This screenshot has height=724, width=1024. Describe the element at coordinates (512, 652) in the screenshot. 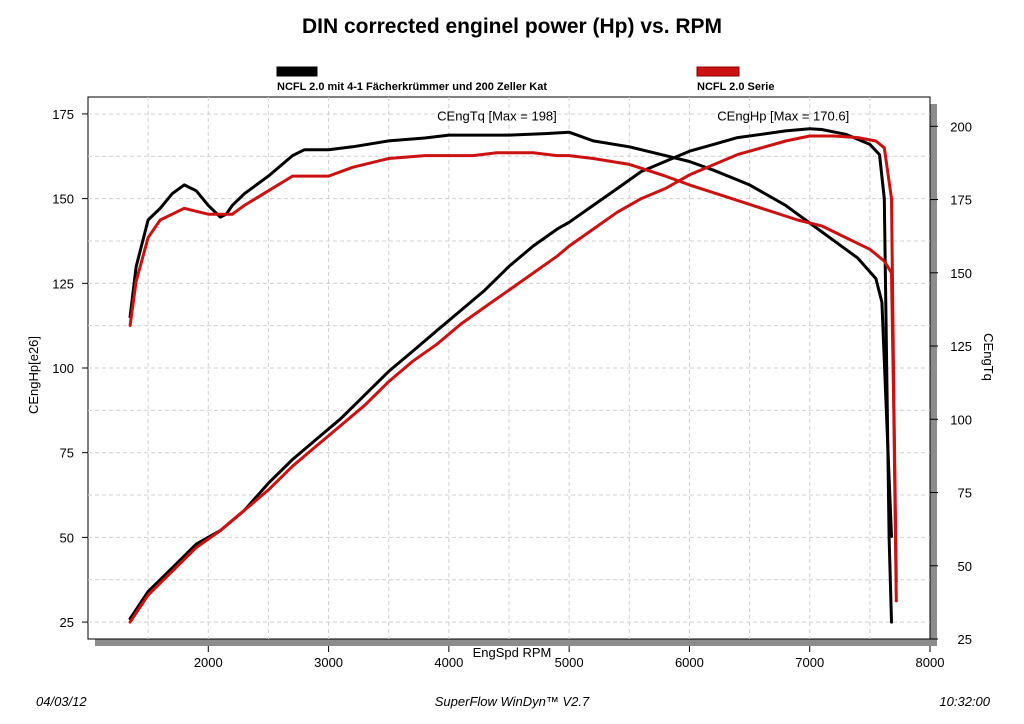

I see `x-axis-label: EngSpd RPM` at that location.